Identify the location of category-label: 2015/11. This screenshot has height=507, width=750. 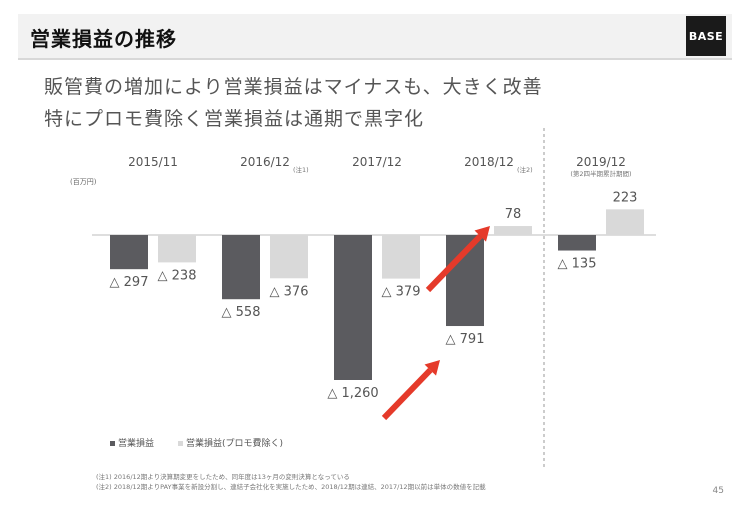
(153, 162).